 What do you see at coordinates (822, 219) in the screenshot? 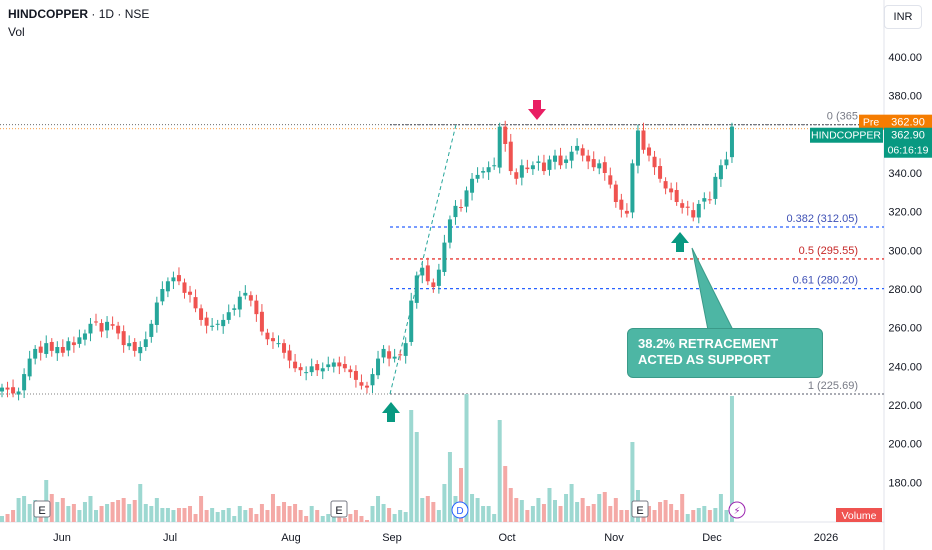
I see `fib-level-label: 0.382 (312.05)` at bounding box center [822, 219].